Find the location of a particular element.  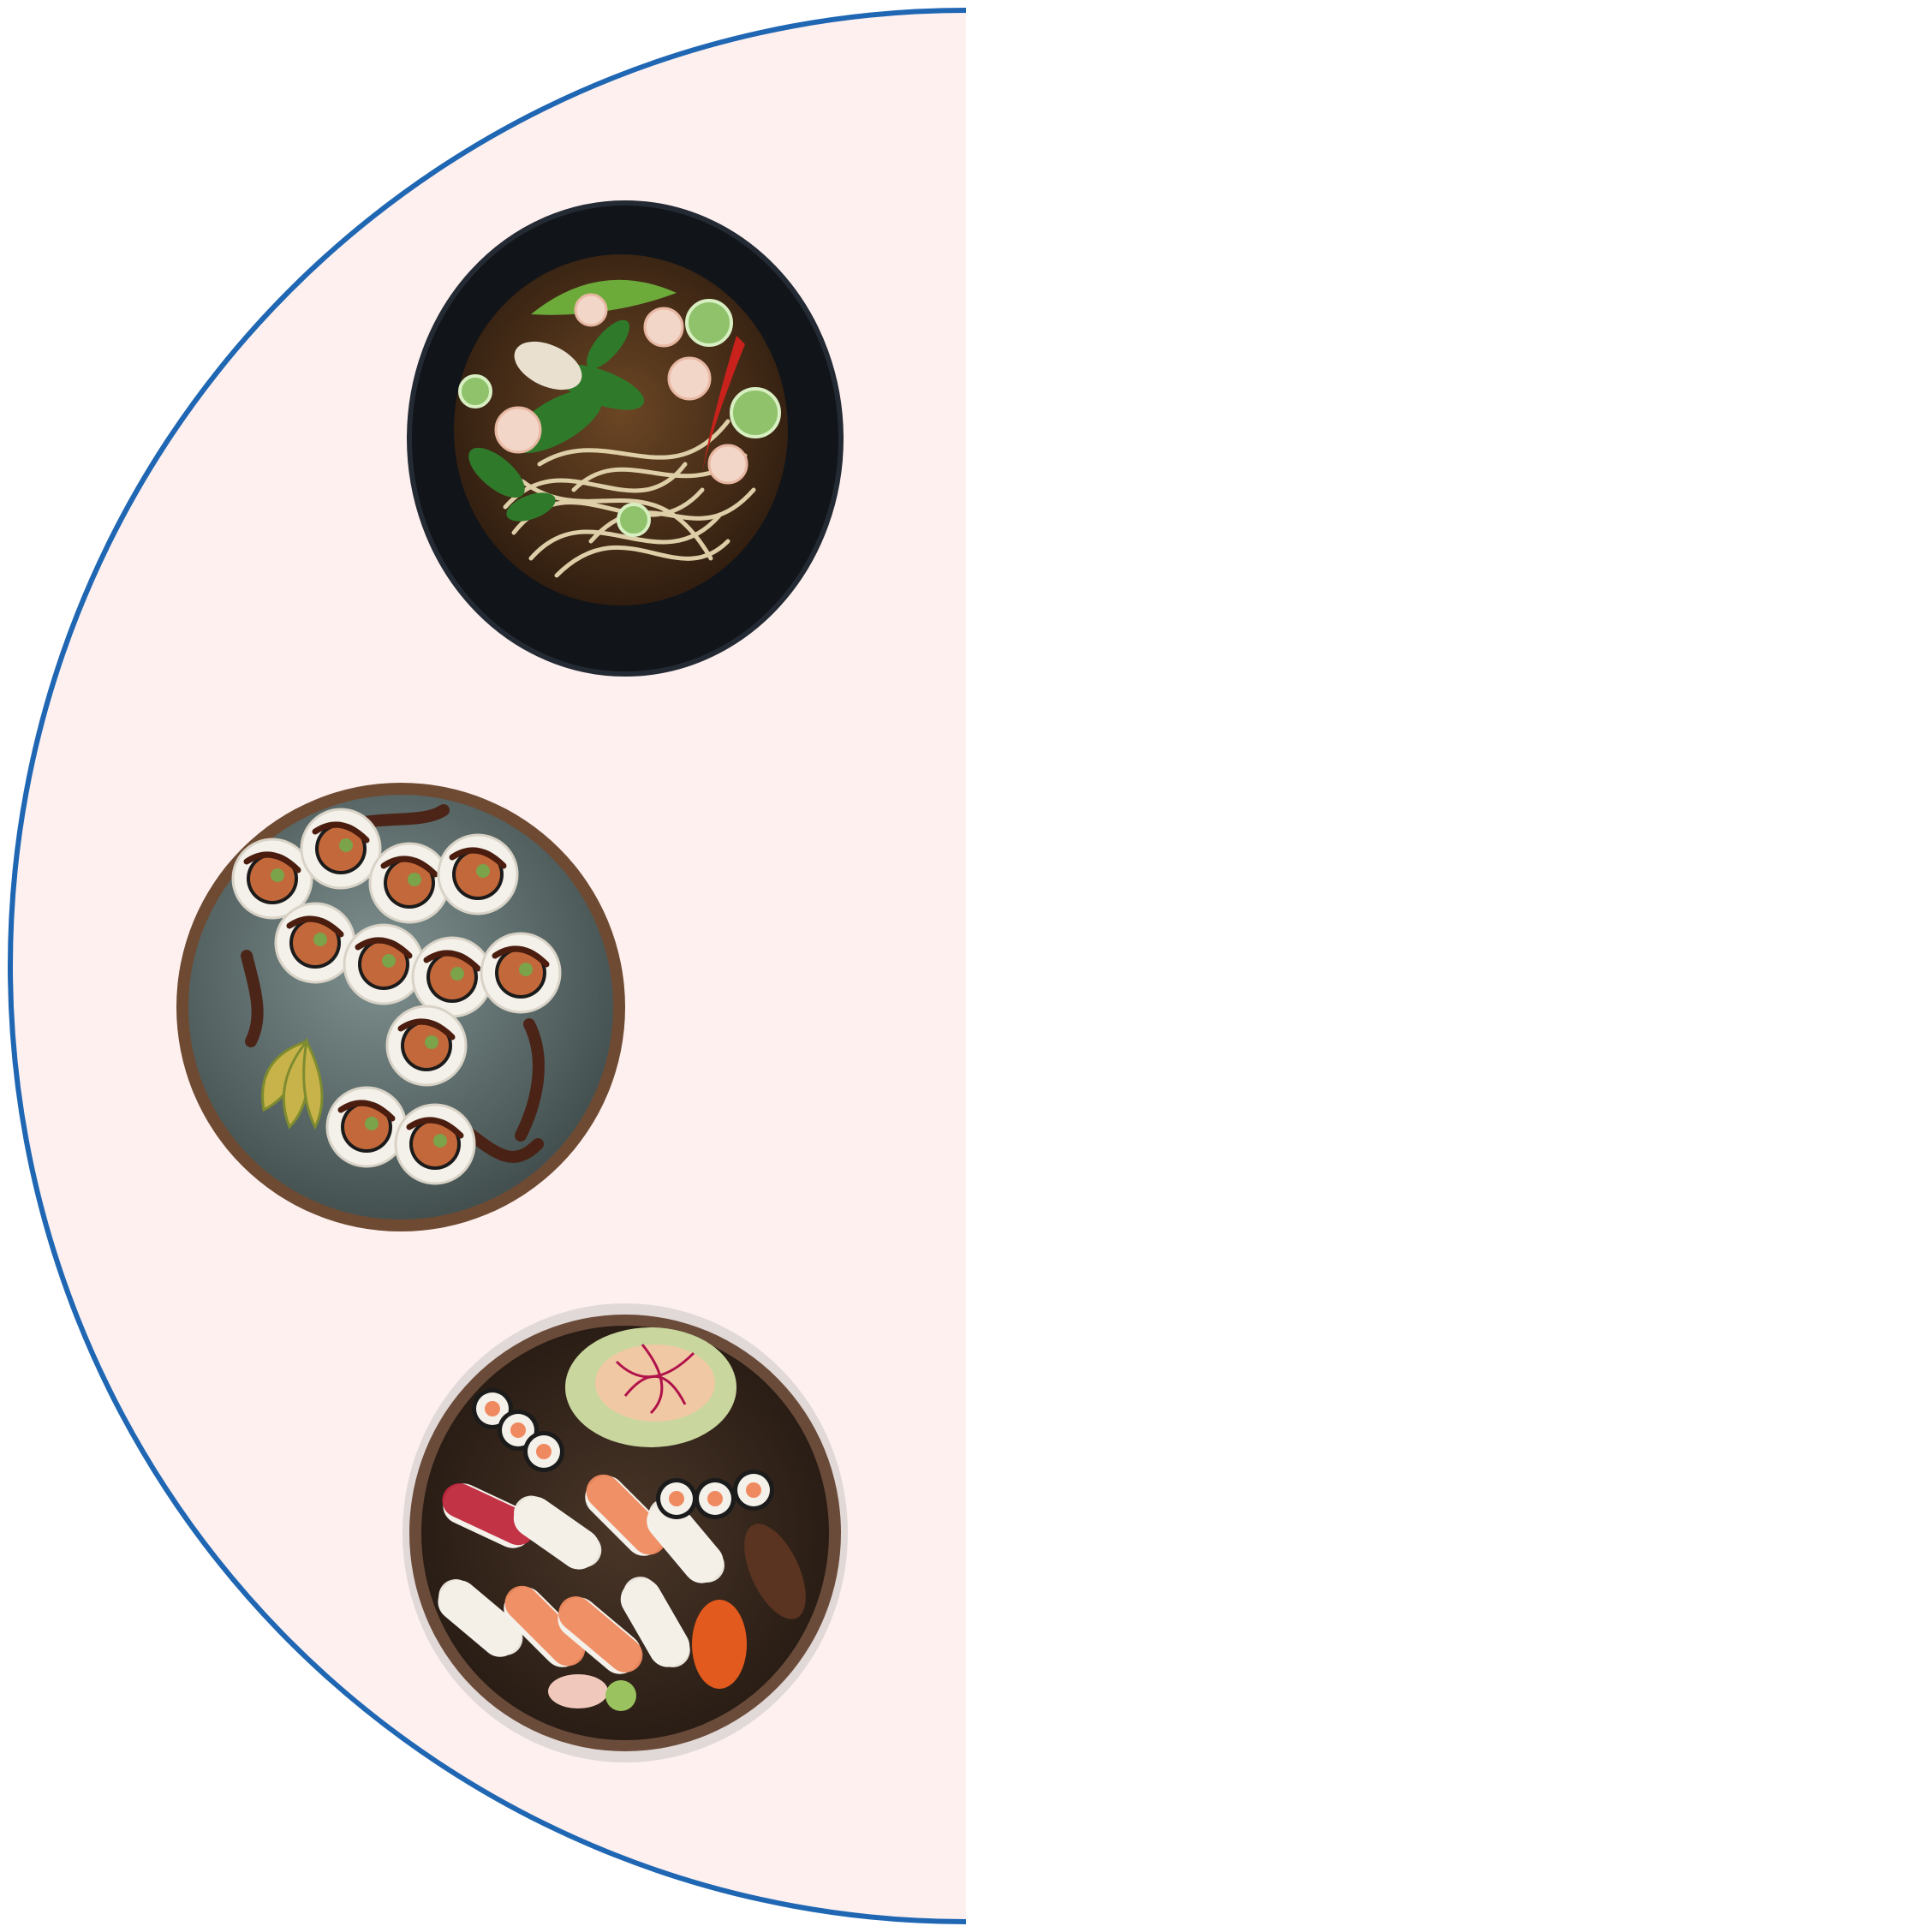

sushi-assortment-plate is located at coordinates (625, 1532).